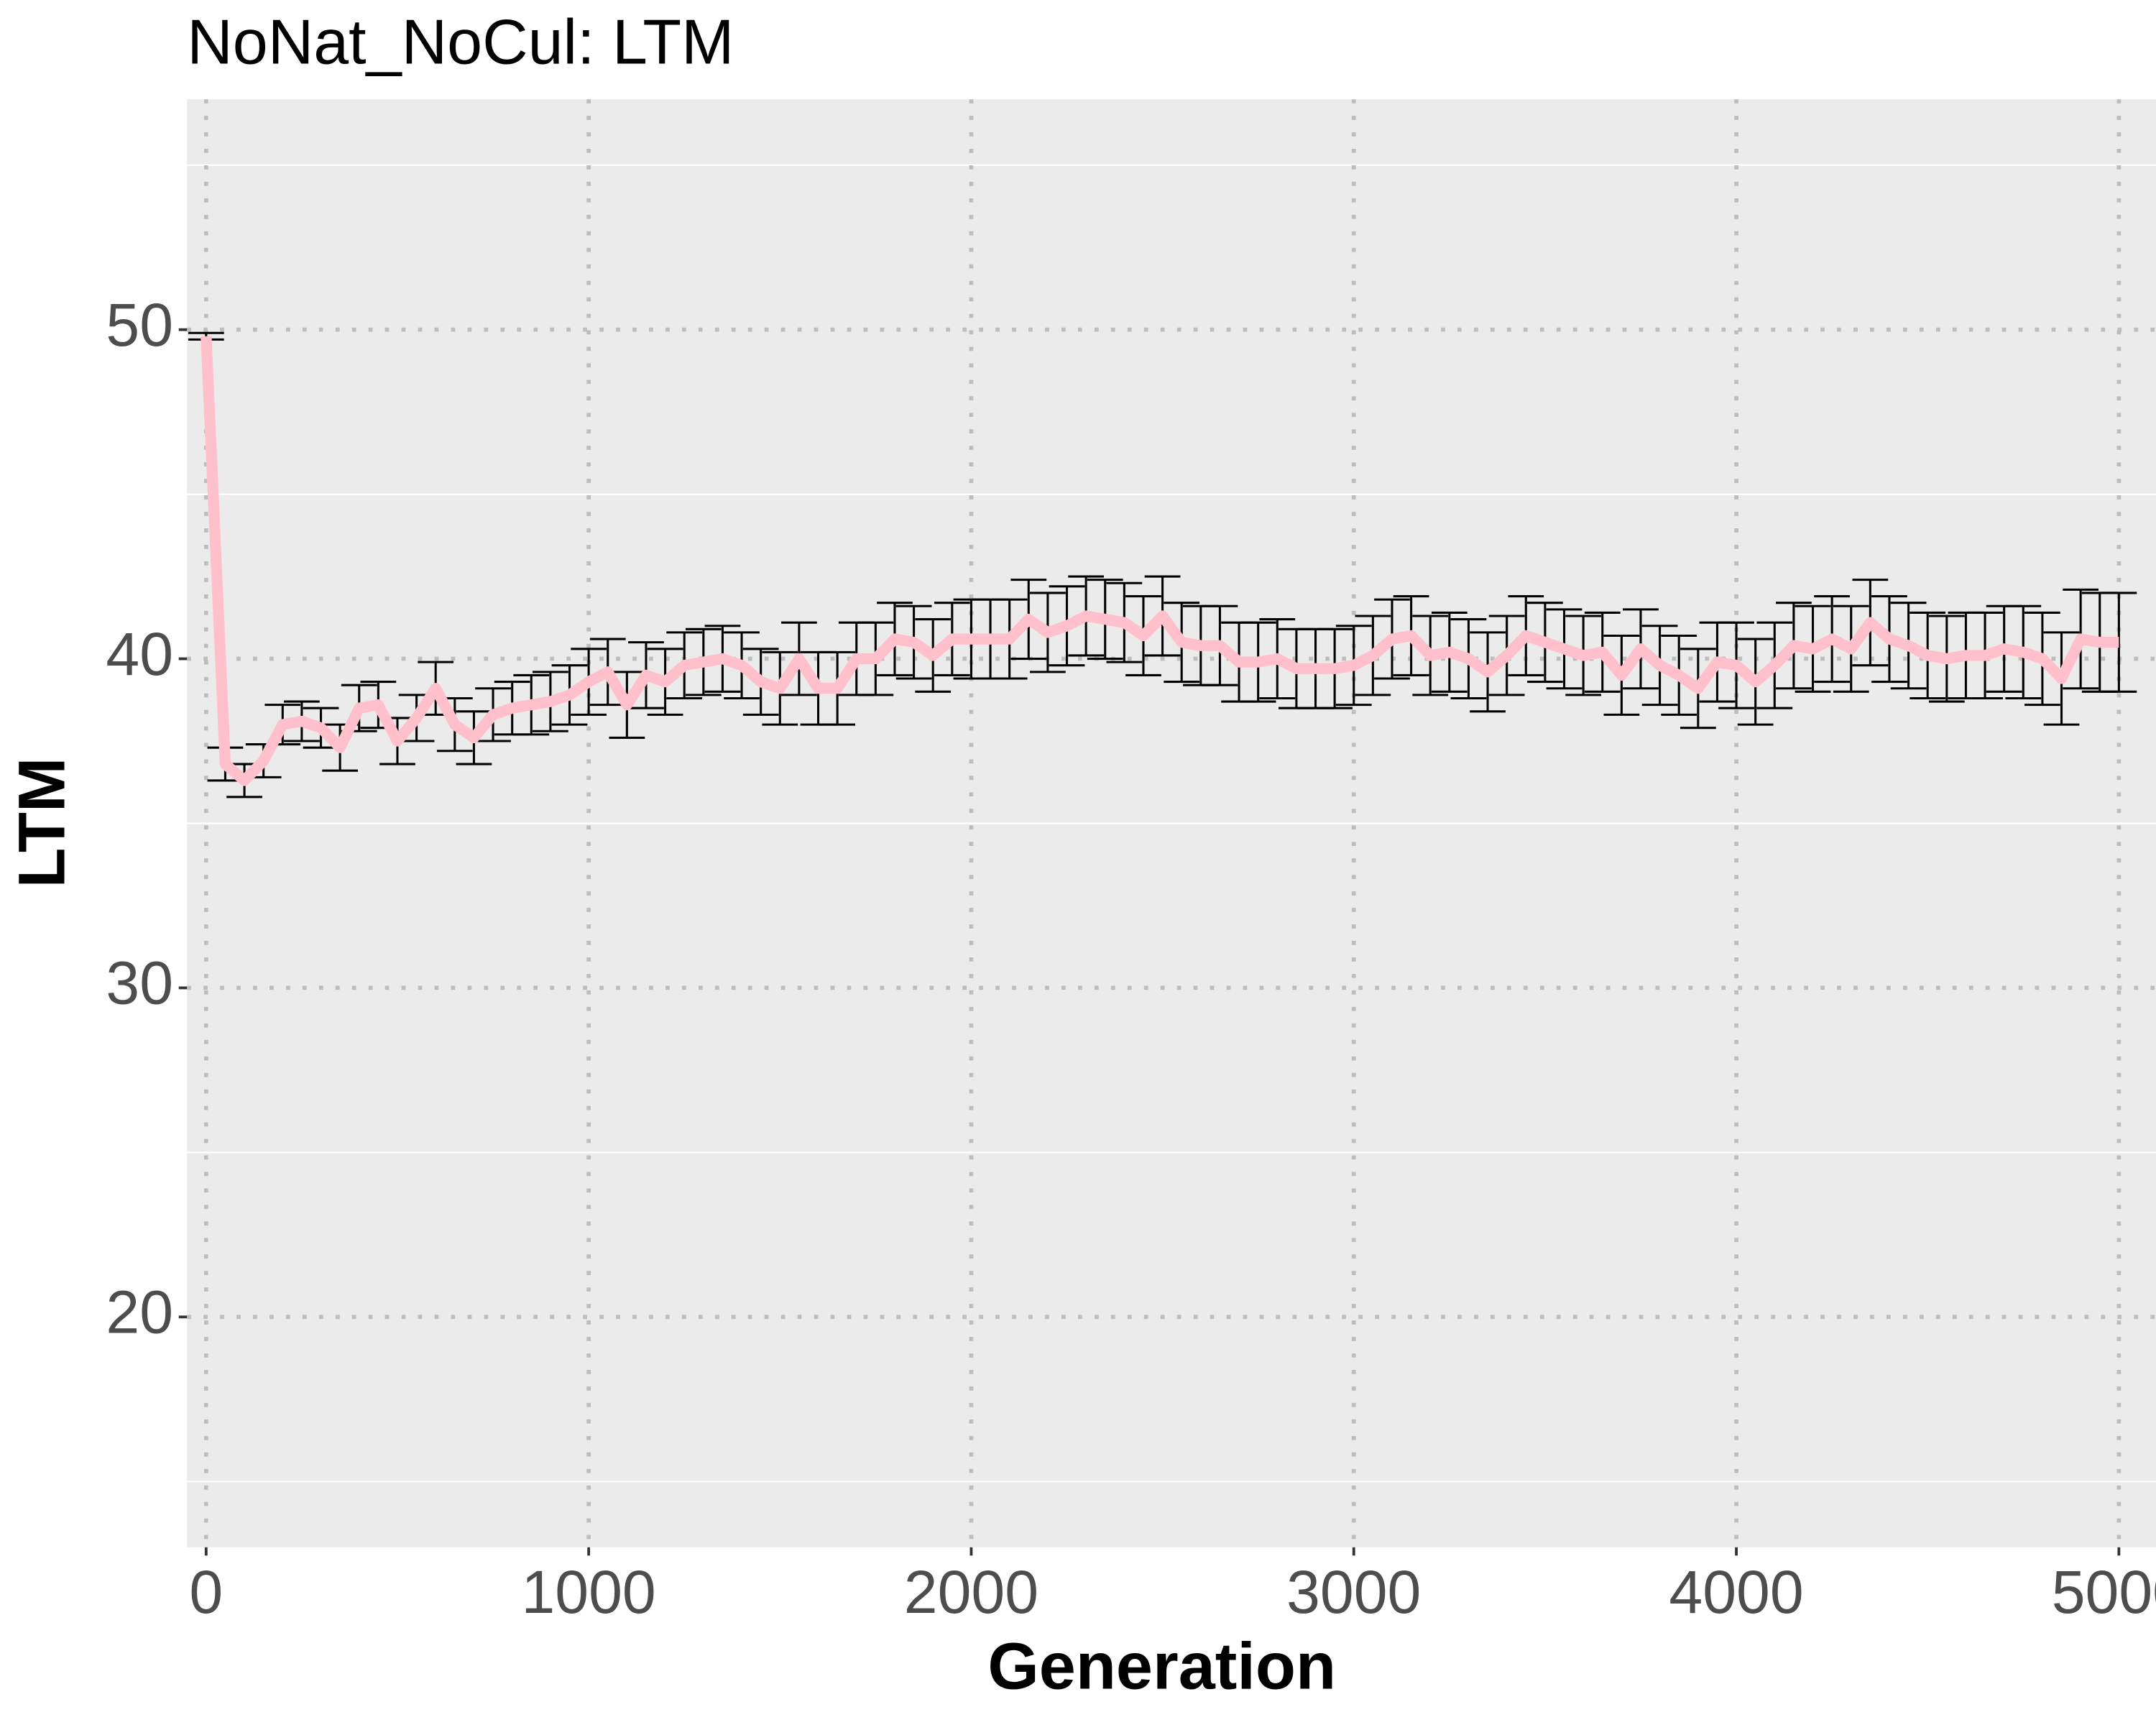 Image resolution: width=2156 pixels, height=1725 pixels. Describe the element at coordinates (206, 1592) in the screenshot. I see `x-tick-label: 0` at that location.